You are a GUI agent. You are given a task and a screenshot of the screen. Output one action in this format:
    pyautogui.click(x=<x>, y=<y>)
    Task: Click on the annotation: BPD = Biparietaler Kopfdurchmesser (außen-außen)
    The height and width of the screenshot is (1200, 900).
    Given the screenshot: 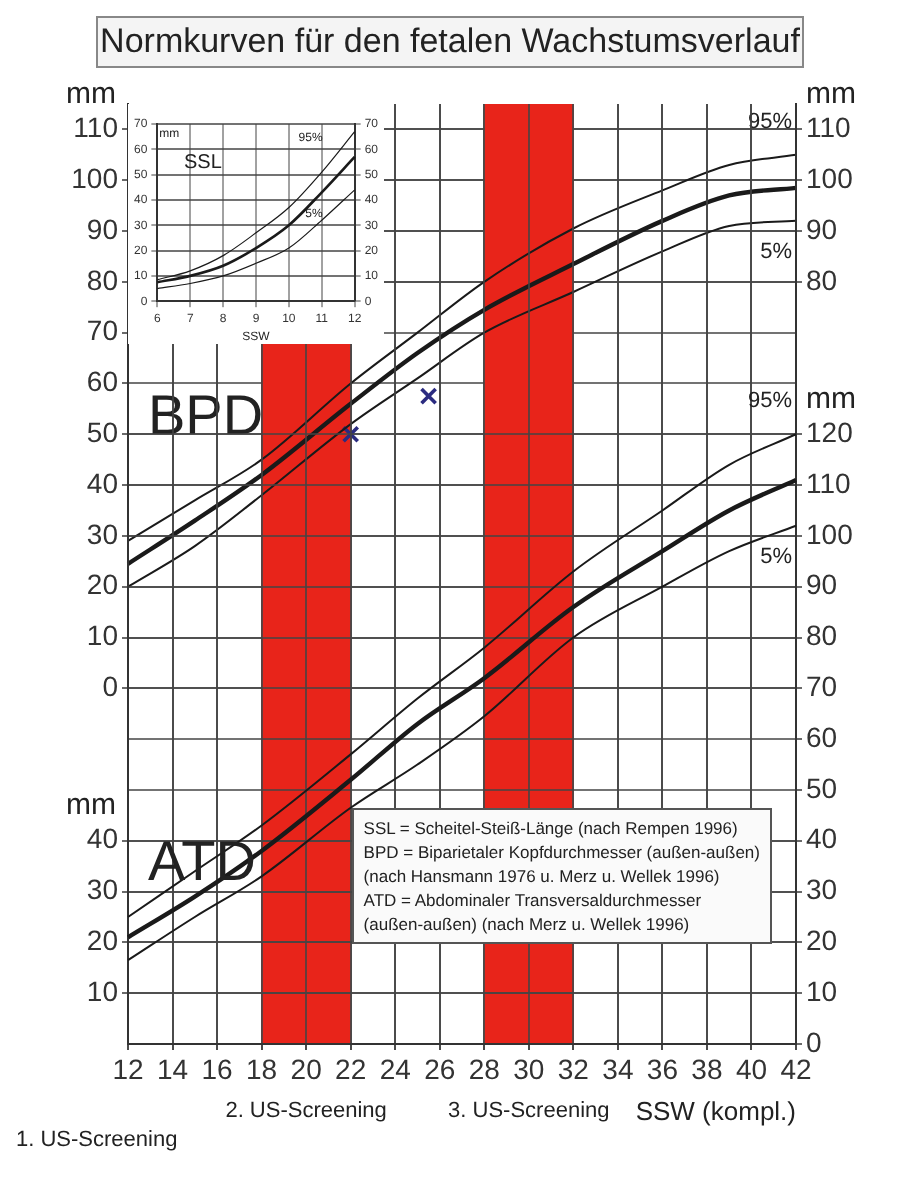 What is the action you would take?
    pyautogui.click(x=561, y=852)
    